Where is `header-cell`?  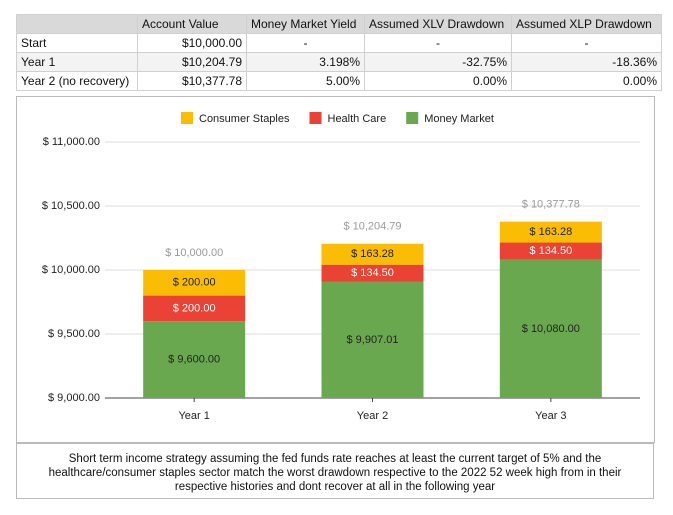 header-cell is located at coordinates (77, 24).